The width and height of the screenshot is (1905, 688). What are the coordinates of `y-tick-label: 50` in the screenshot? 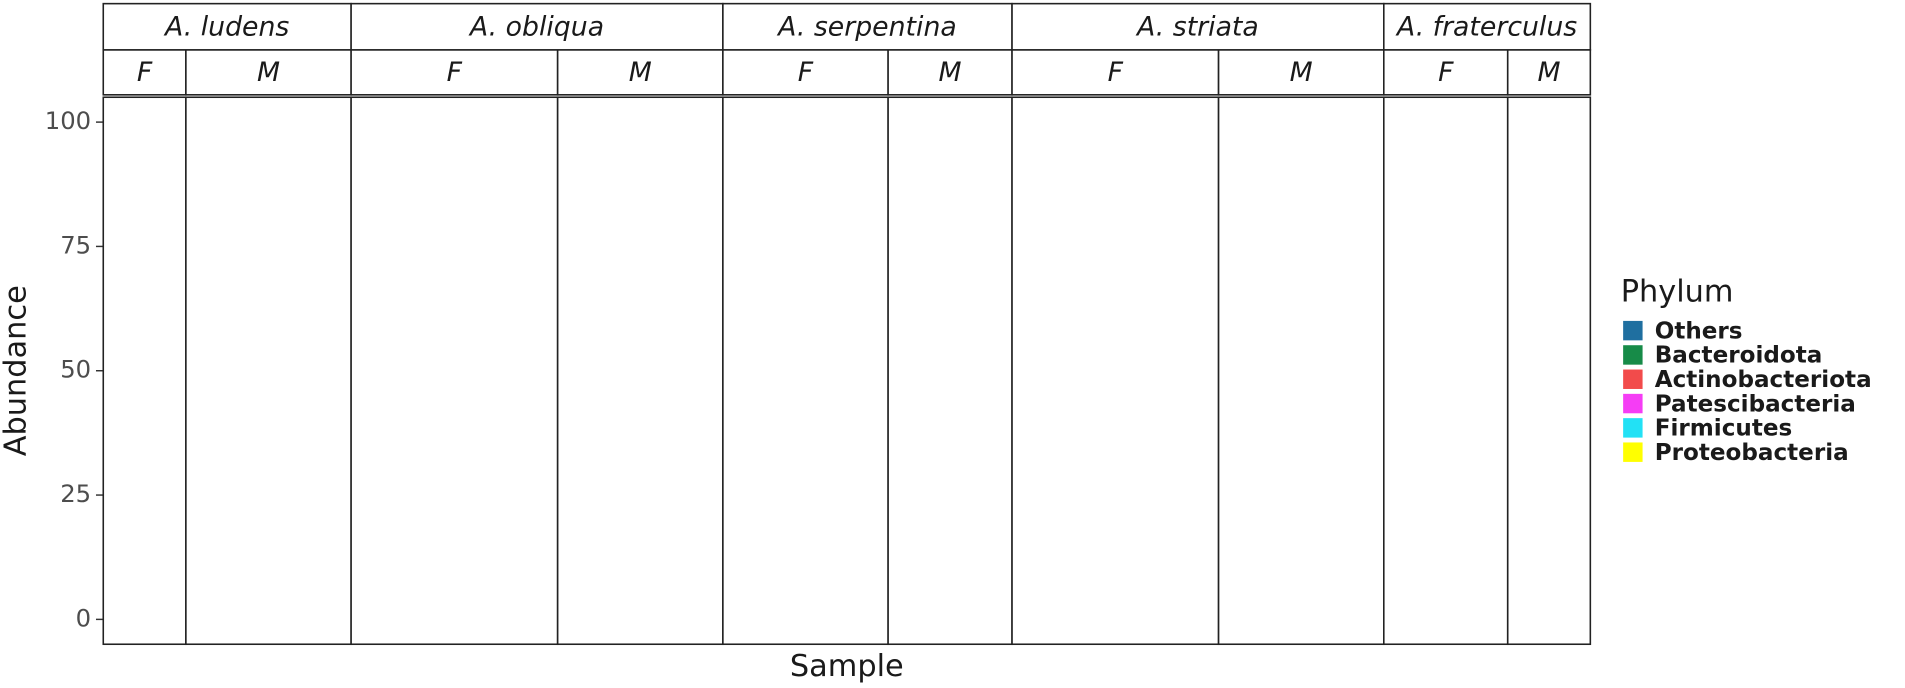 It's located at (75, 369).